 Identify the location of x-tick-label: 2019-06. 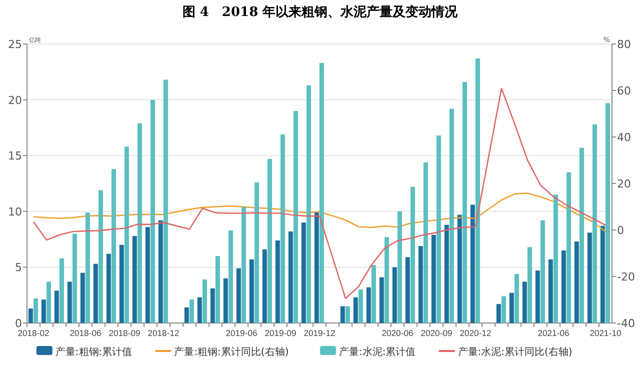
(242, 333).